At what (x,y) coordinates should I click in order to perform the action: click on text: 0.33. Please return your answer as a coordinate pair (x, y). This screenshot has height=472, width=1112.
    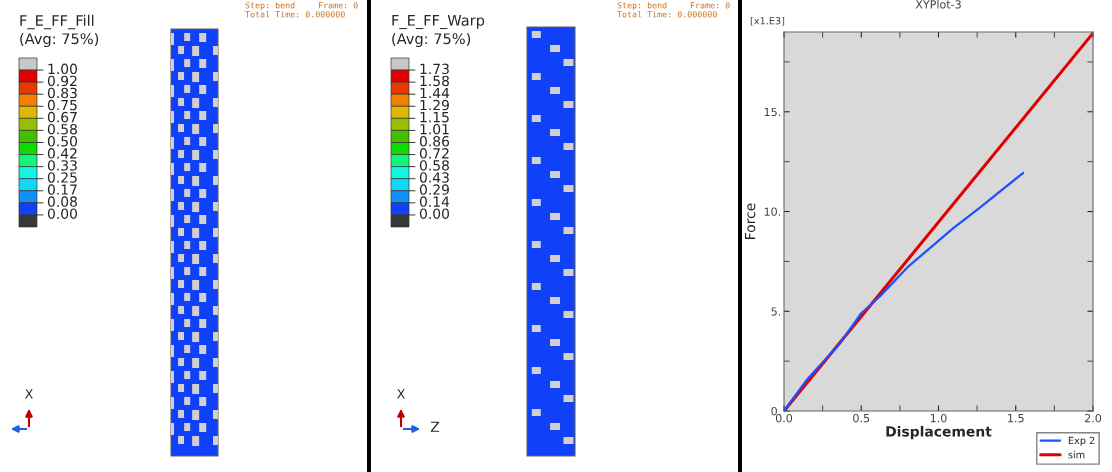
    Looking at the image, I should click on (62, 165).